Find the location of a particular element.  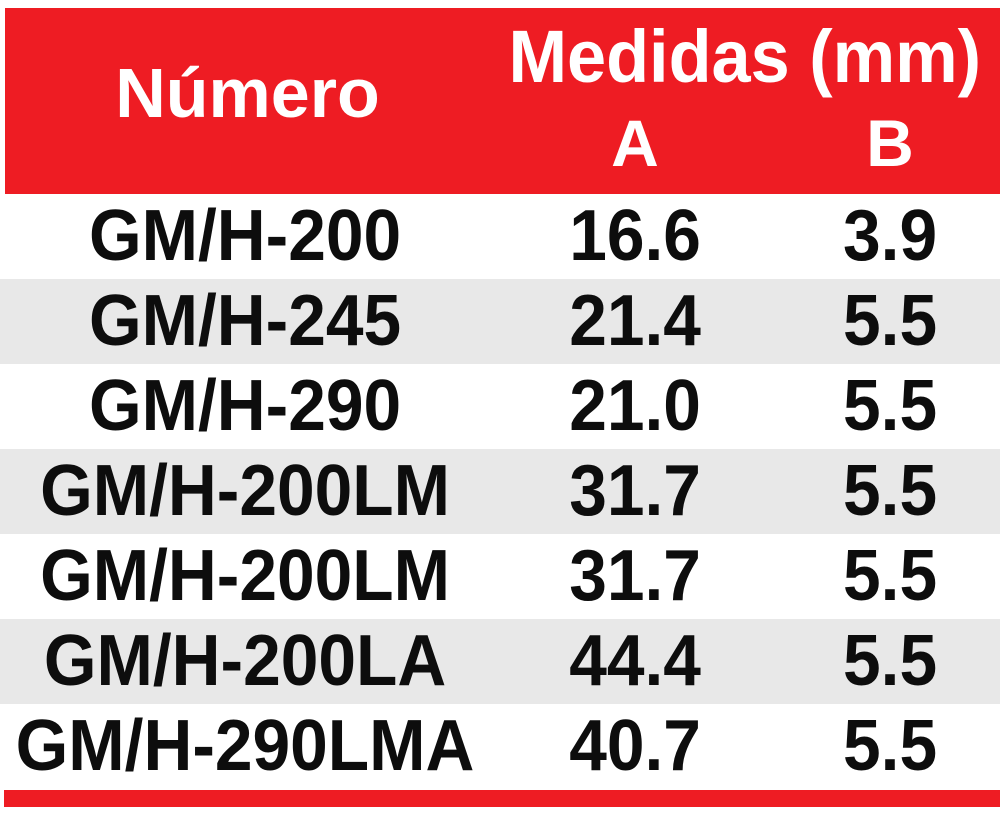

measure-b-cell: 3.9 is located at coordinates (890, 236).